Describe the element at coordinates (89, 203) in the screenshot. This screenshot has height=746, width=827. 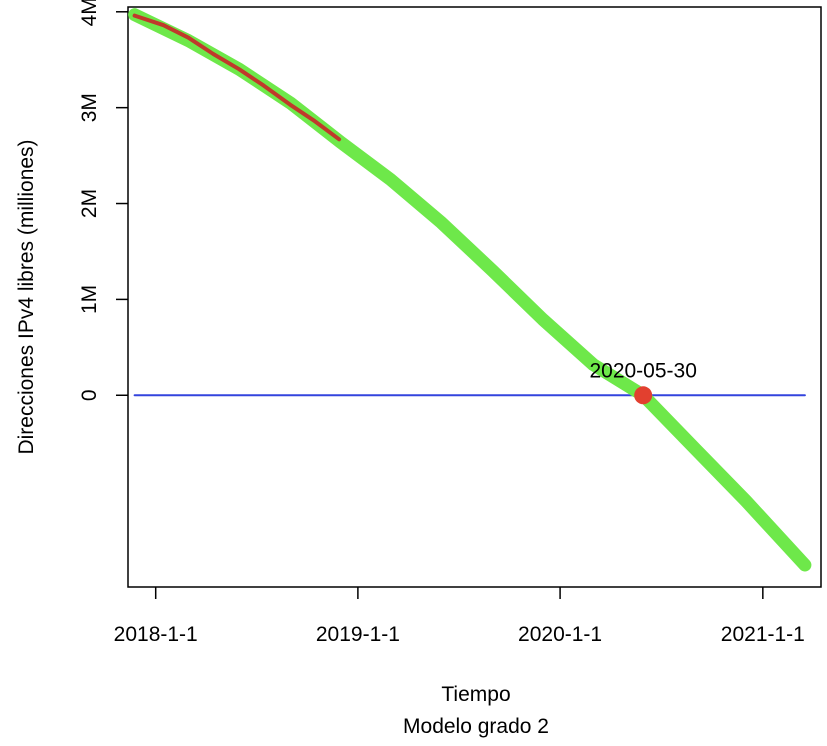
I see `y-tick-label: 2M` at that location.